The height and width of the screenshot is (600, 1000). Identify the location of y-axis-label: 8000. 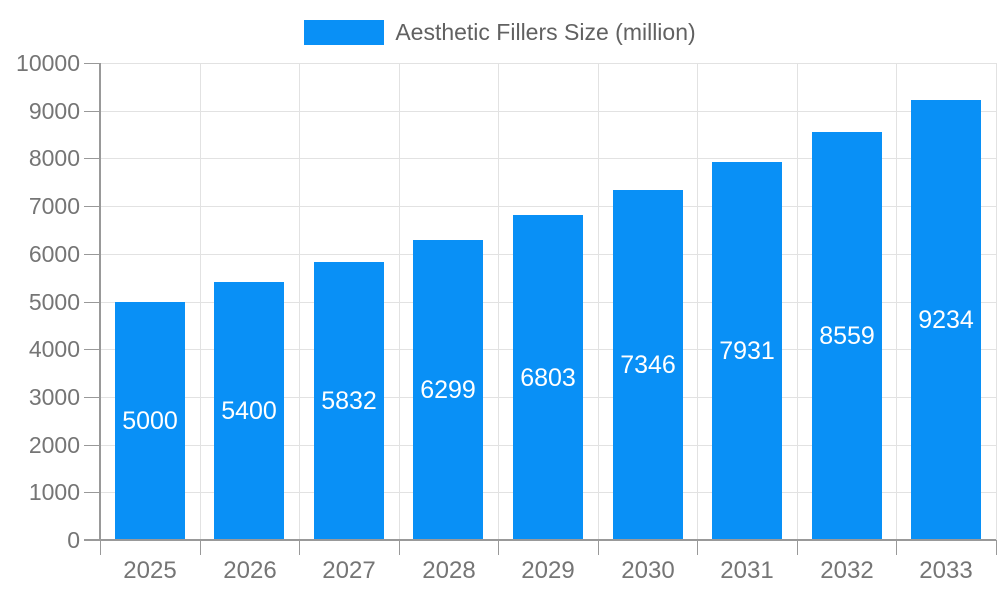
(54, 158).